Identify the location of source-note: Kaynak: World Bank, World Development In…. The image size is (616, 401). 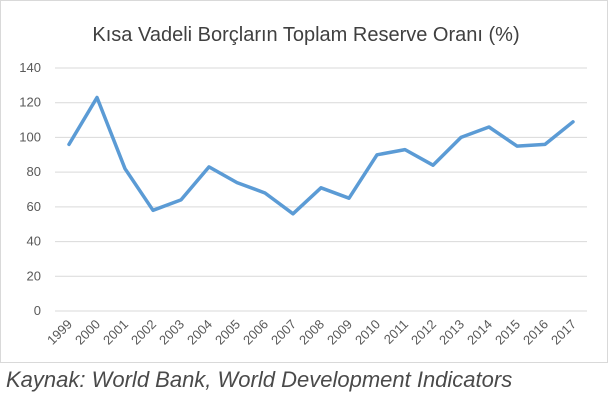
(259, 379).